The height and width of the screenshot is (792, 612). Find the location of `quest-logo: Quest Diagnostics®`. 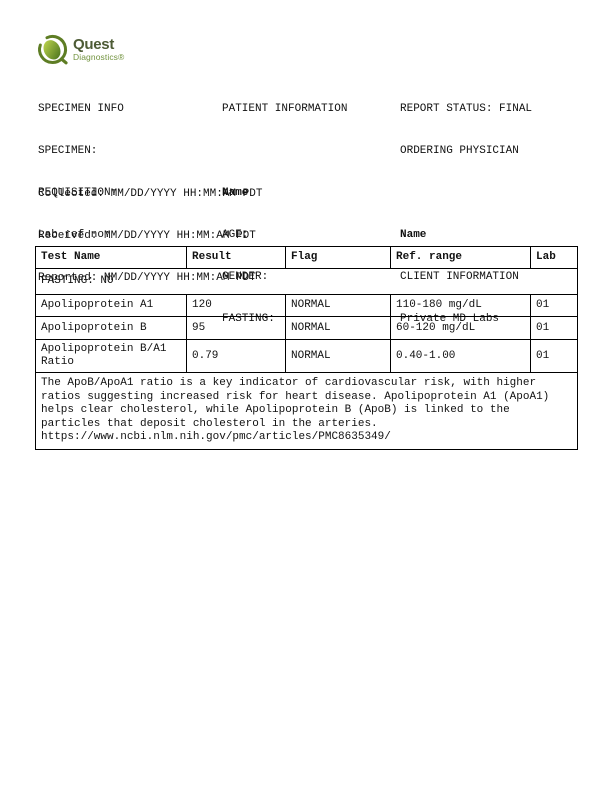

quest-logo: Quest Diagnostics® is located at coordinates (80, 49).